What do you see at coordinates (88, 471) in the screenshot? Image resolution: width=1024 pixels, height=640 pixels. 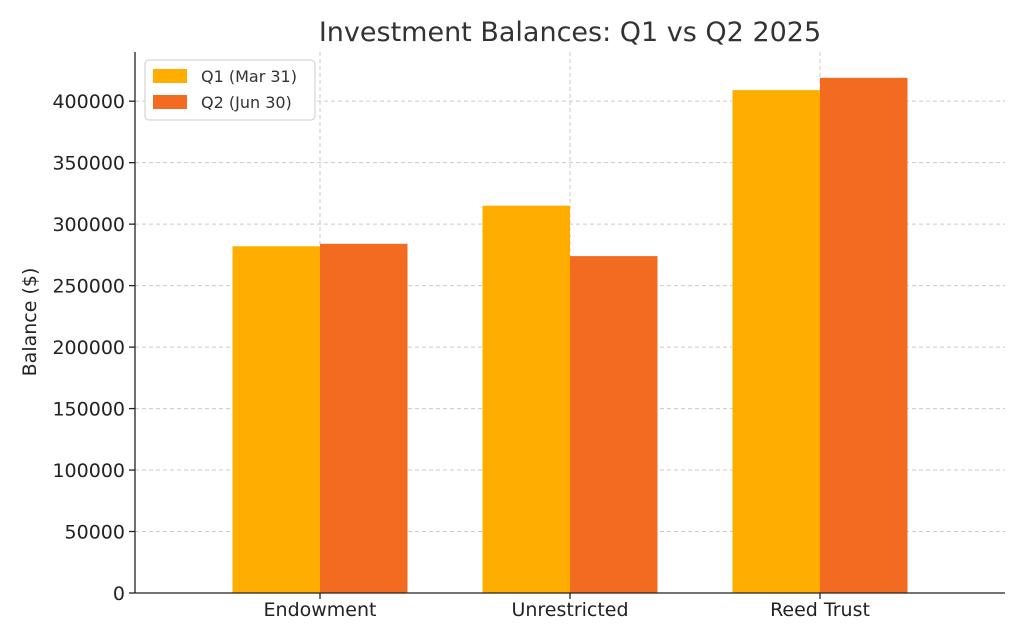 I see `y-tick-label: 100000` at bounding box center [88, 471].